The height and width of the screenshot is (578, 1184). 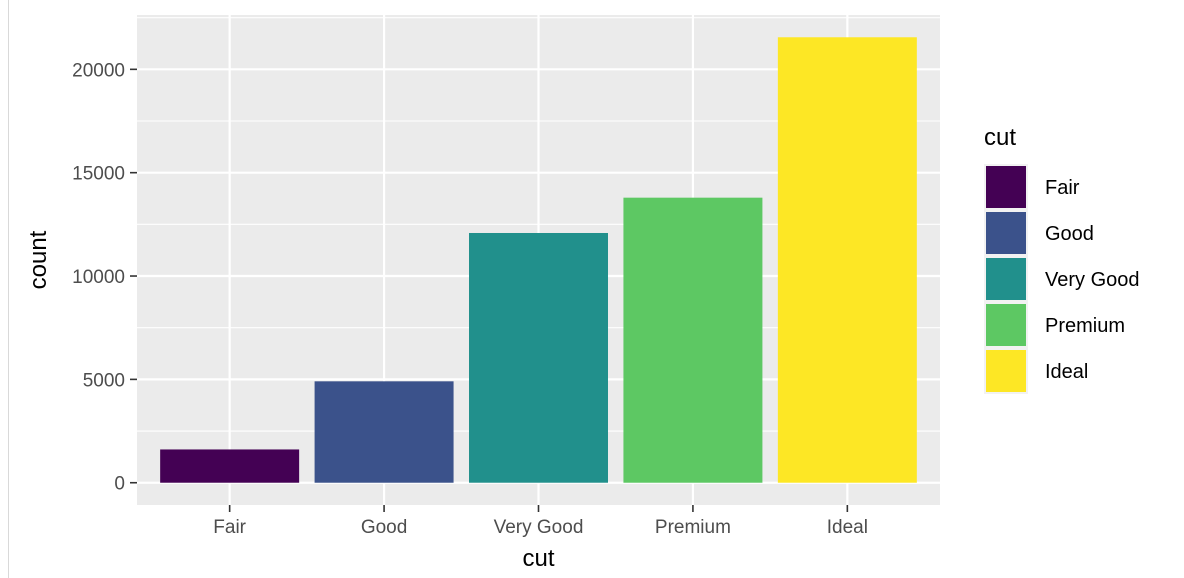 I want to click on y-tick-label: 5000, so click(x=104, y=380).